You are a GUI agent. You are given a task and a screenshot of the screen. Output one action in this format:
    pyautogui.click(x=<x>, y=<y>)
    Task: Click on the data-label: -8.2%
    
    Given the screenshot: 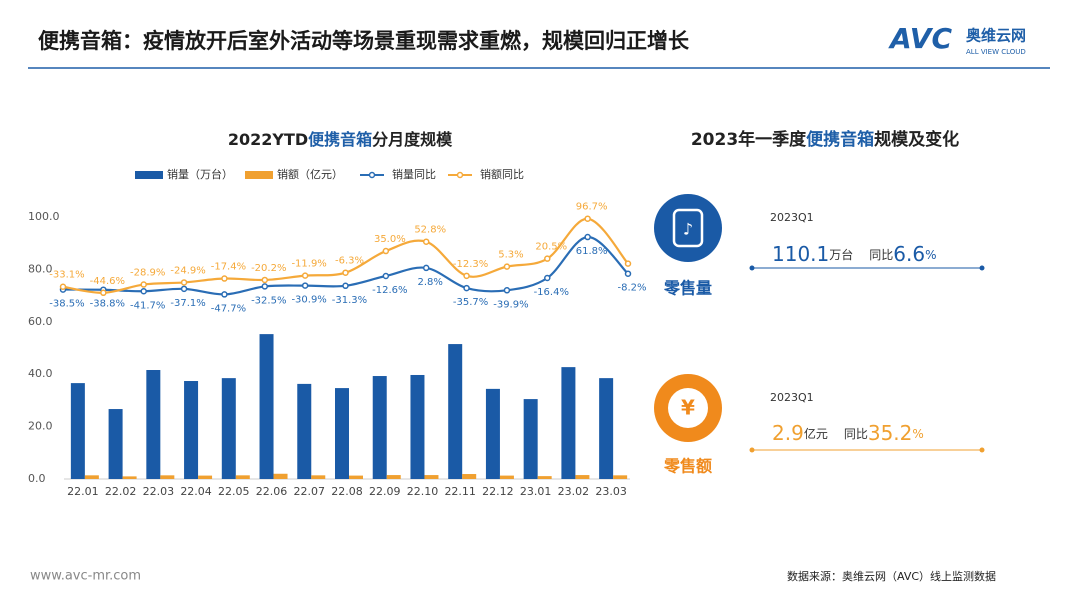 What is the action you would take?
    pyautogui.click(x=631, y=288)
    